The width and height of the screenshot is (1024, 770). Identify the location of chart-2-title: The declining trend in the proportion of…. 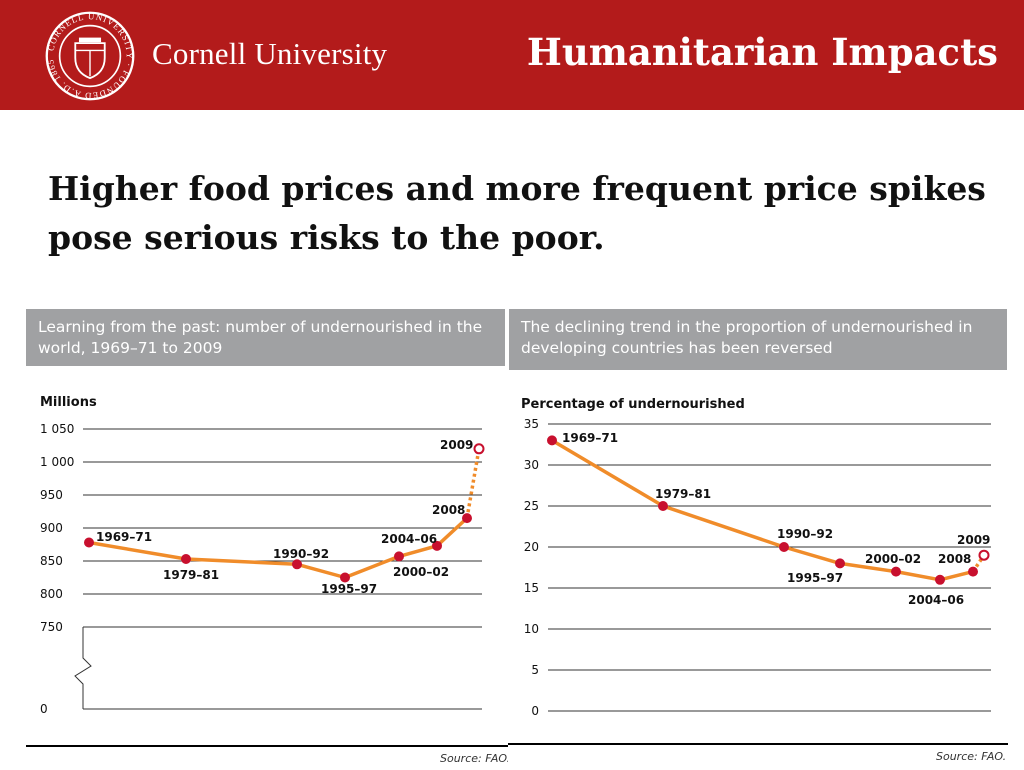
(758, 339).